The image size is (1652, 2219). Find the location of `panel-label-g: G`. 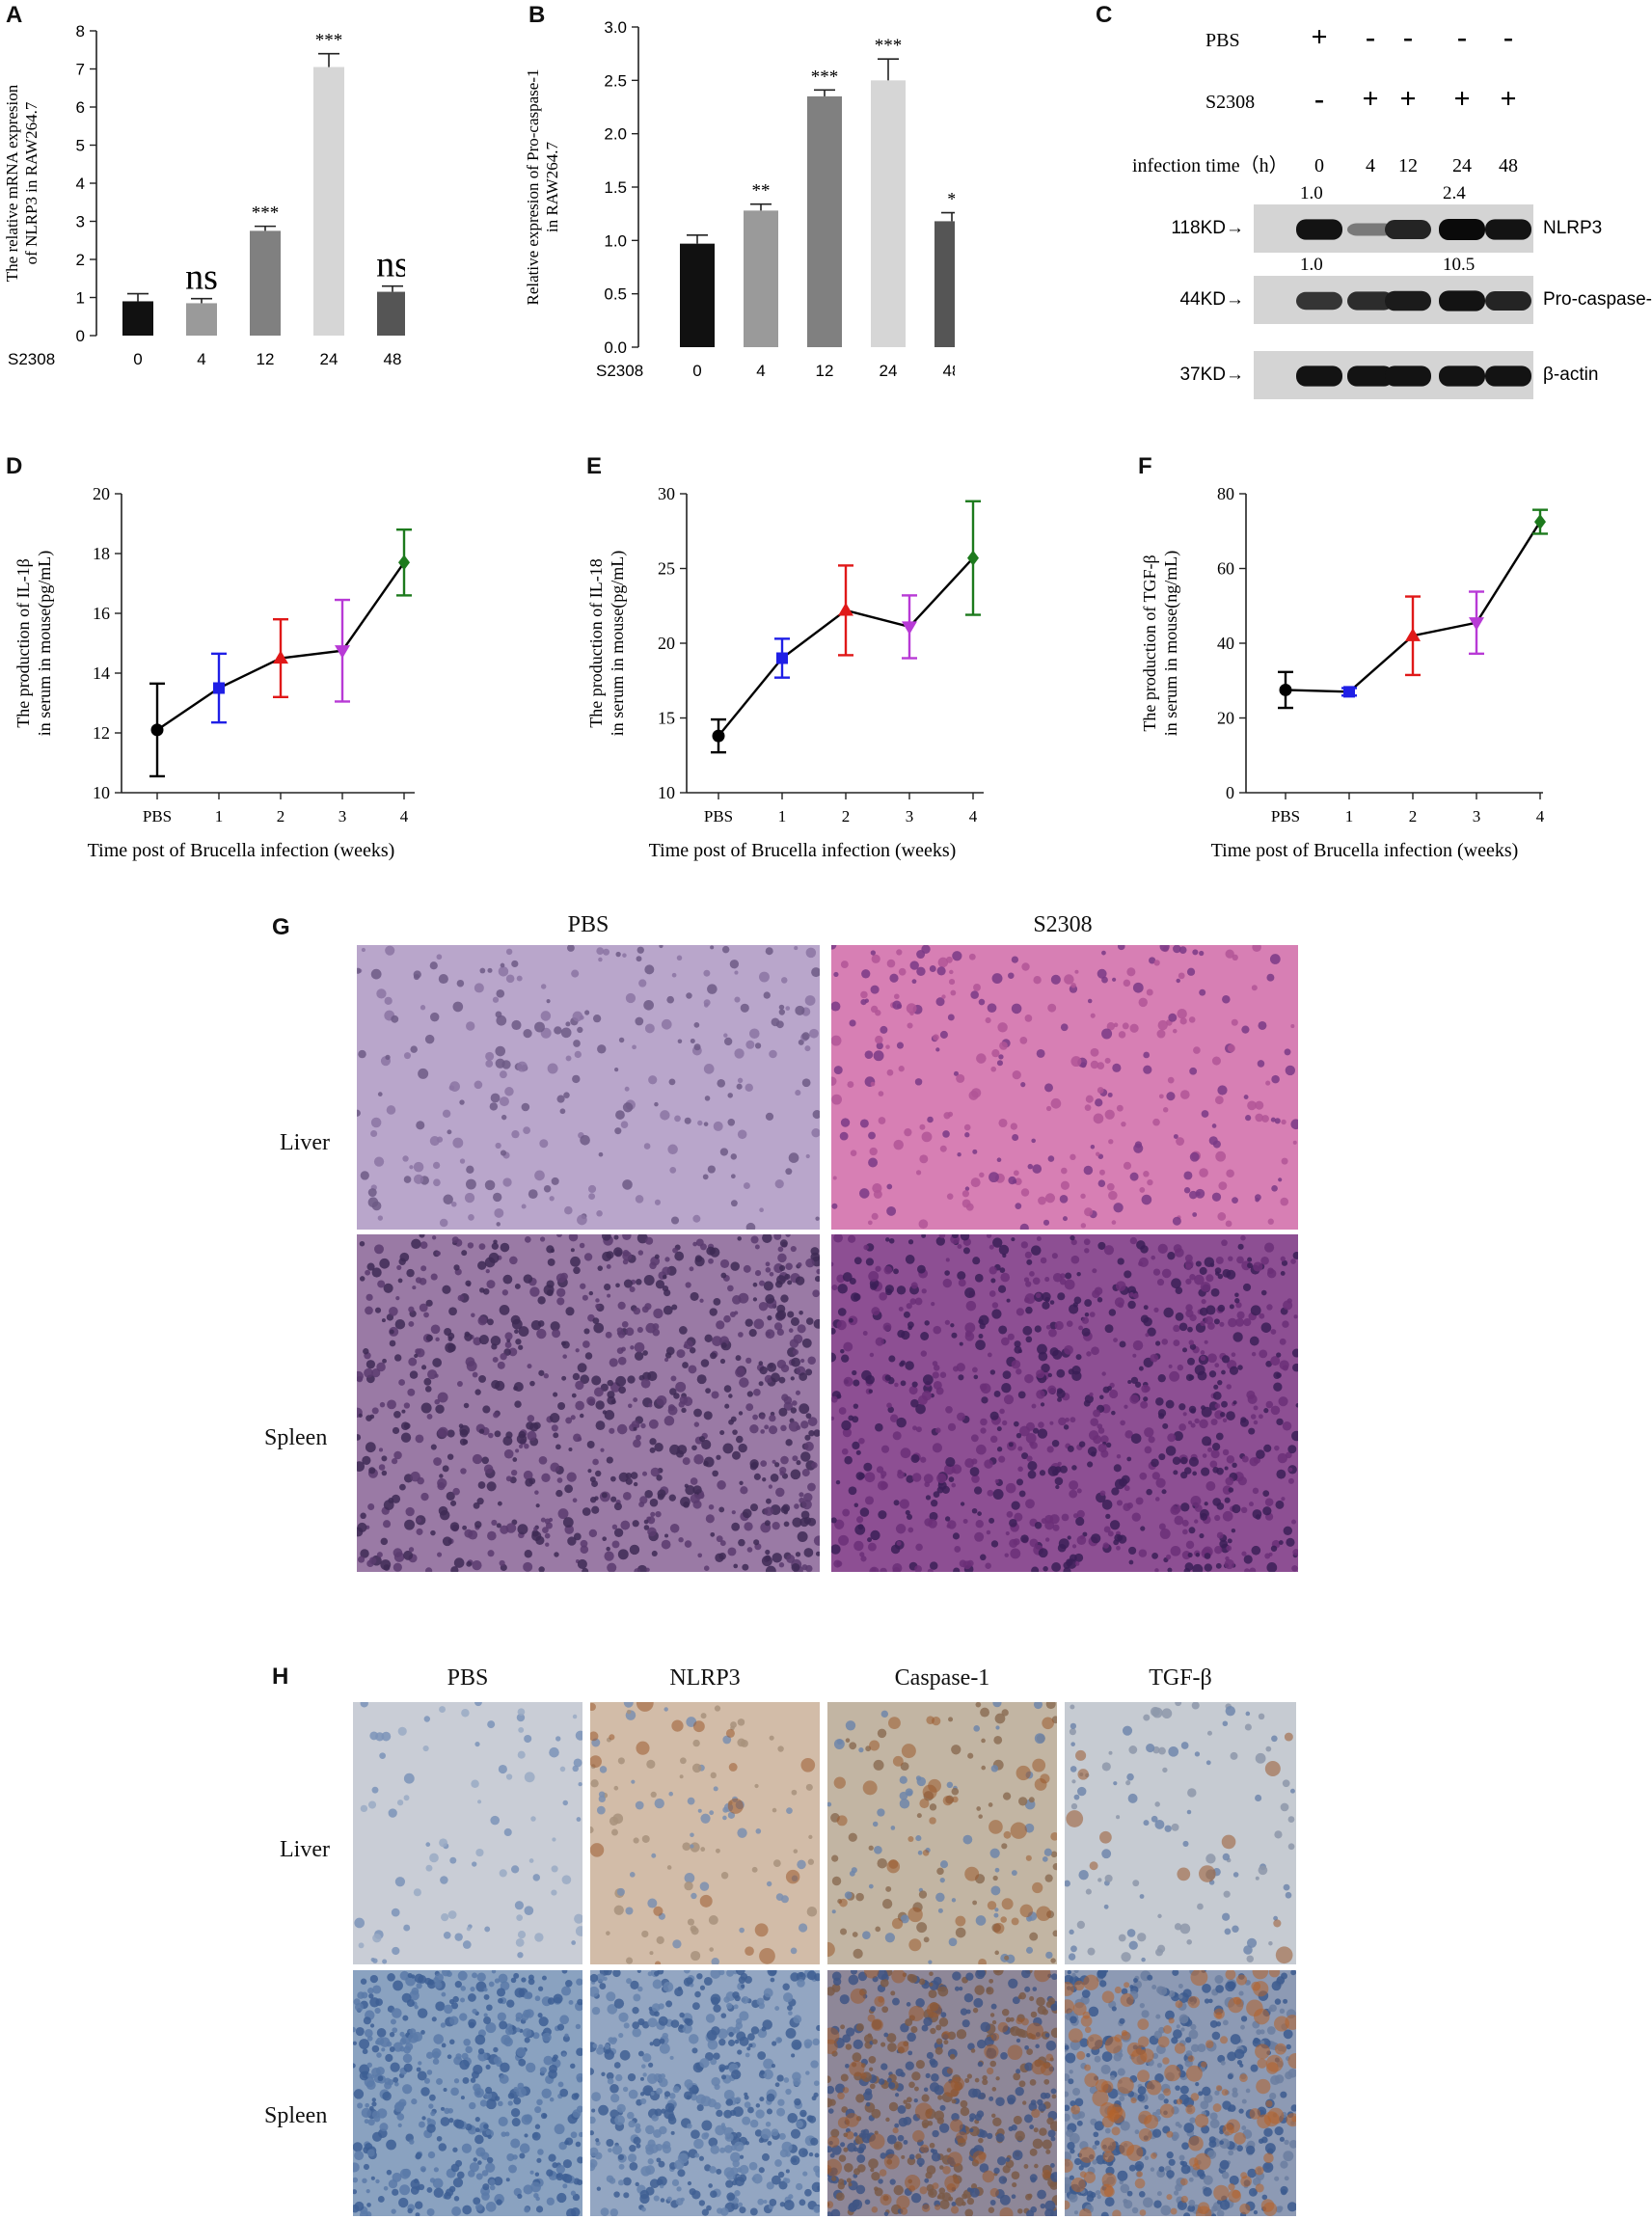

panel-label-g: G is located at coordinates (281, 927).